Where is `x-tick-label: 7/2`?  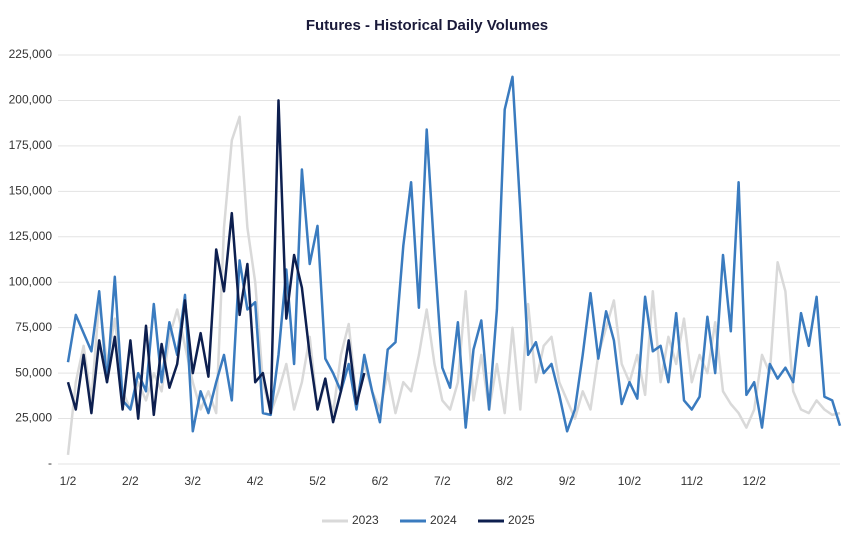
x-tick-label: 7/2 is located at coordinates (442, 481).